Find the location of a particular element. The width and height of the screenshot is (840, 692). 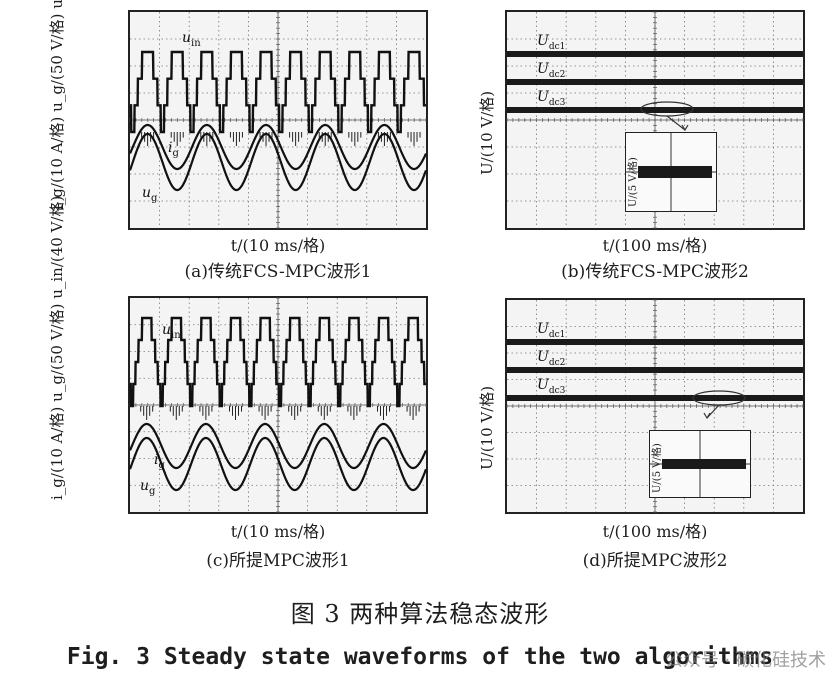

panel-b-plot: Udc1 Udc2 Udc3 U/(5 V/格) is located at coordinates (655, 120).